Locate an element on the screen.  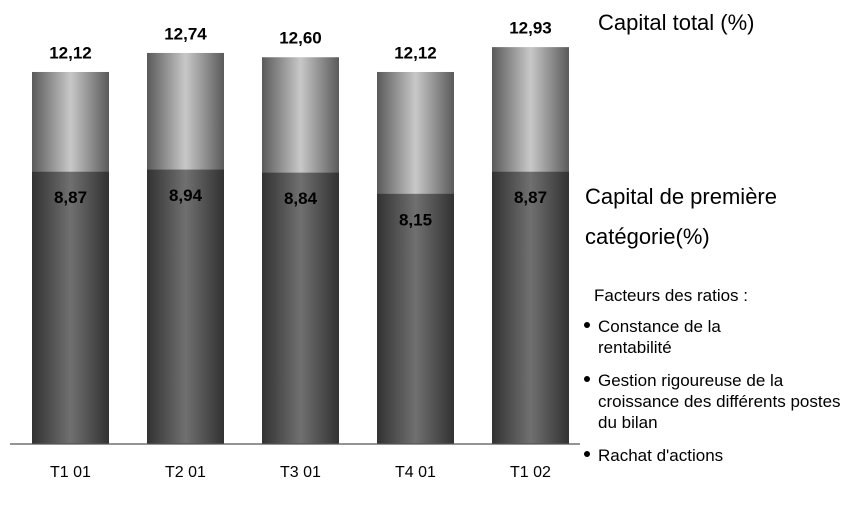
x-tick-label: T1 01 is located at coordinates (70, 472).